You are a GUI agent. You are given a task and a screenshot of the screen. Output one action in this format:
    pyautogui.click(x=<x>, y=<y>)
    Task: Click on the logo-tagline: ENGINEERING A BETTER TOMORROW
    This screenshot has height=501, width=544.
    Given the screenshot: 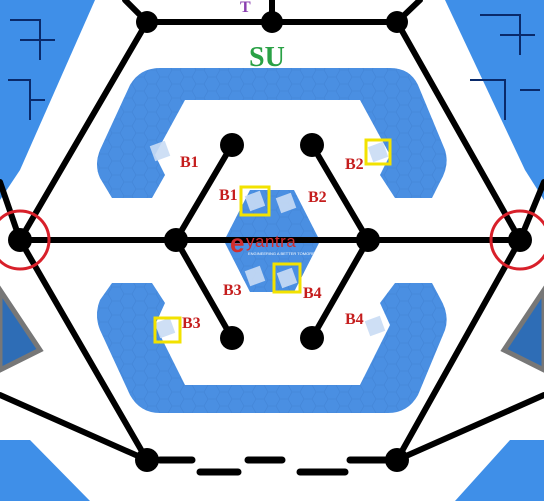 What is the action you would take?
    pyautogui.click(x=285, y=253)
    